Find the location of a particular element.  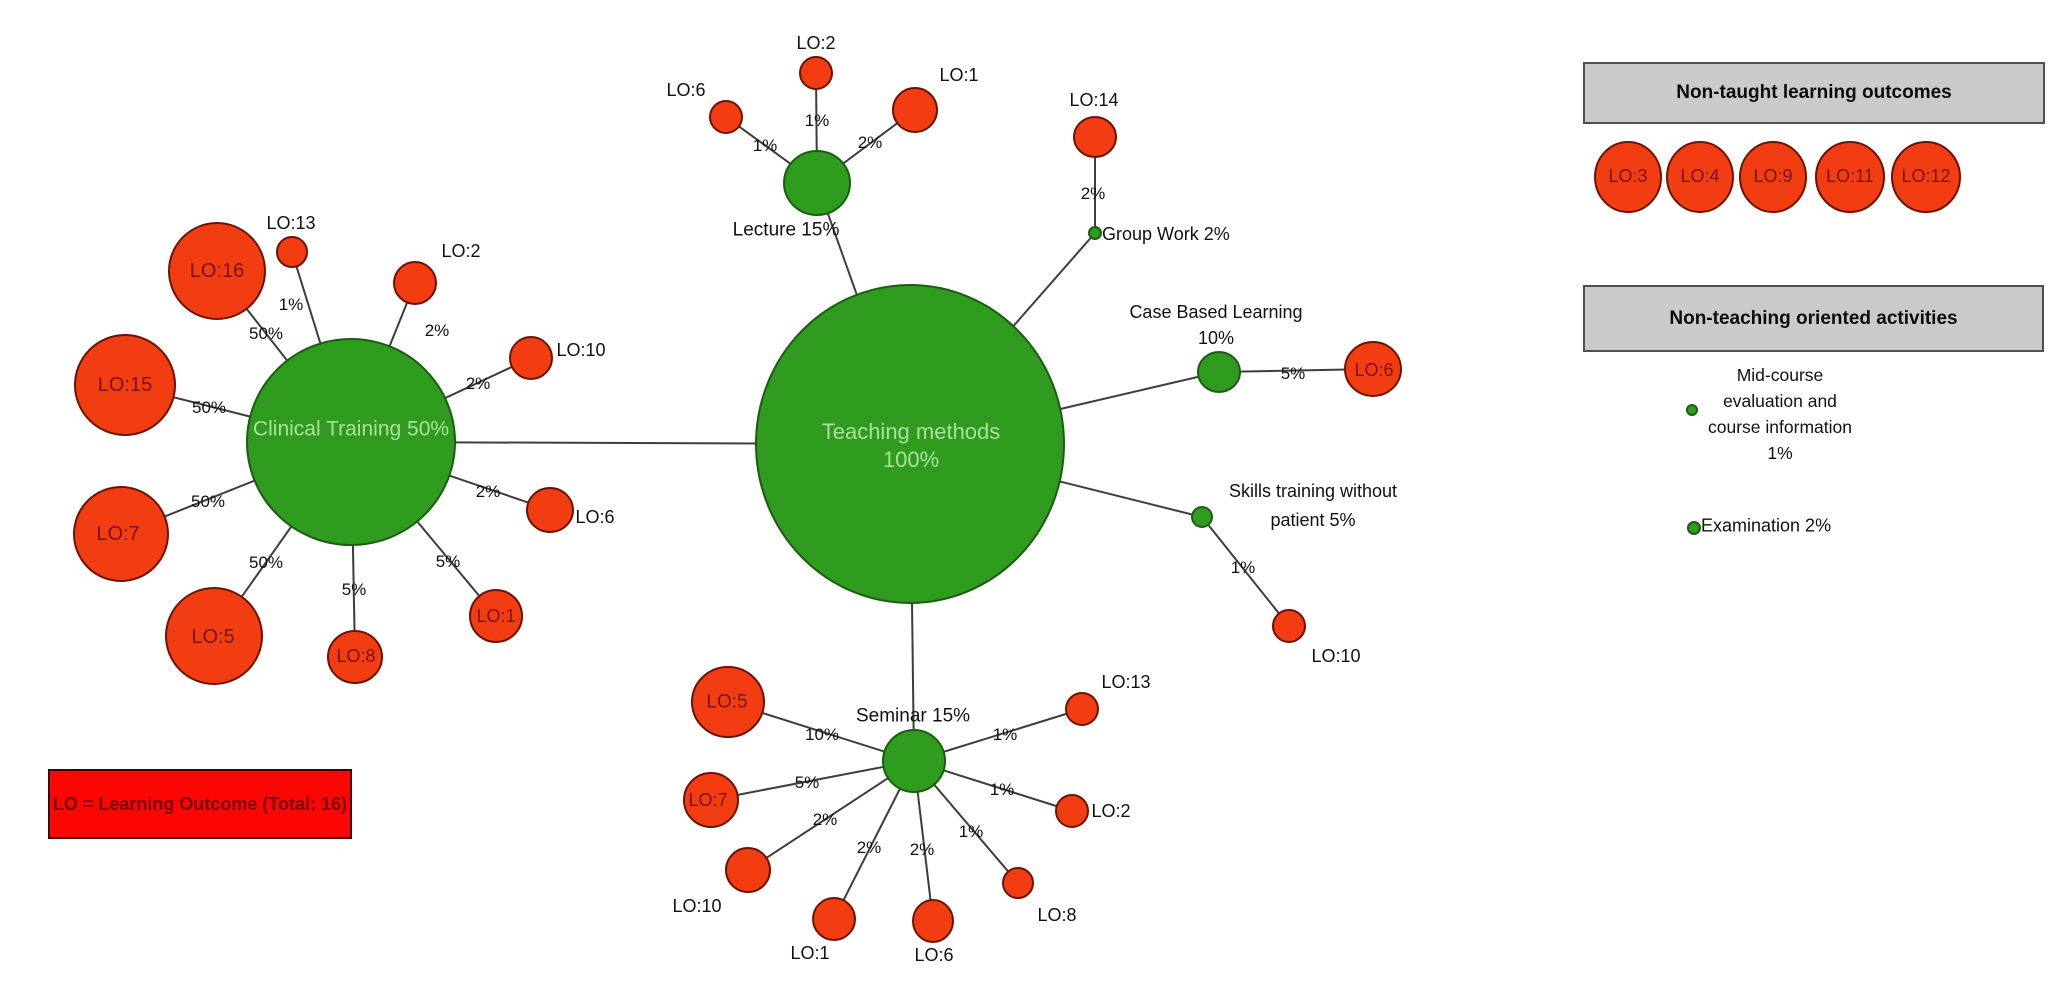

node-sem-lo8 is located at coordinates (1018, 883).